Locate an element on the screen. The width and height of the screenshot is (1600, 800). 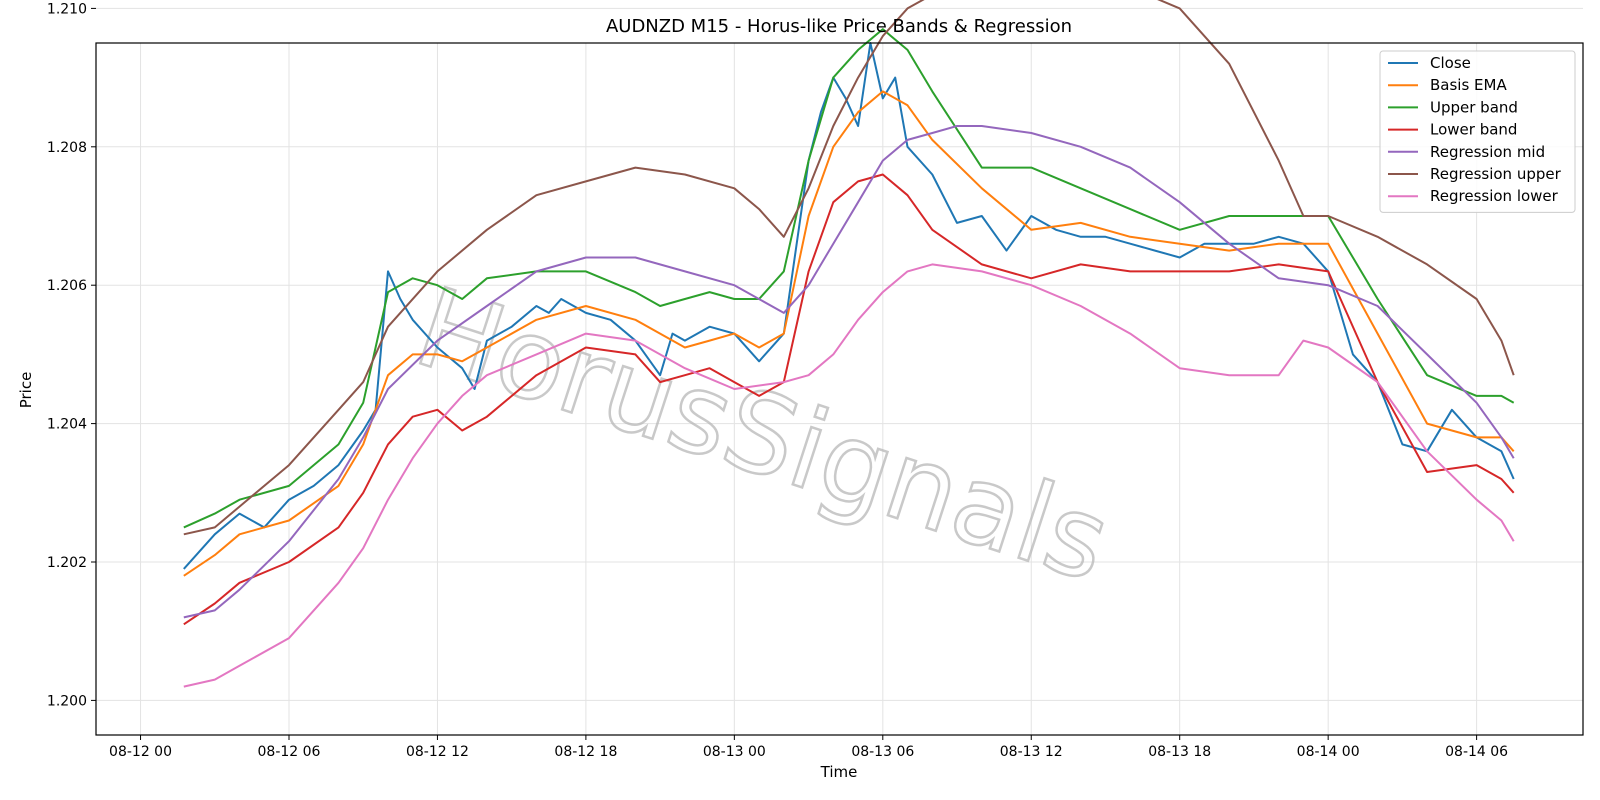
x-tick-label: 08-14 00 is located at coordinates (1328, 752).